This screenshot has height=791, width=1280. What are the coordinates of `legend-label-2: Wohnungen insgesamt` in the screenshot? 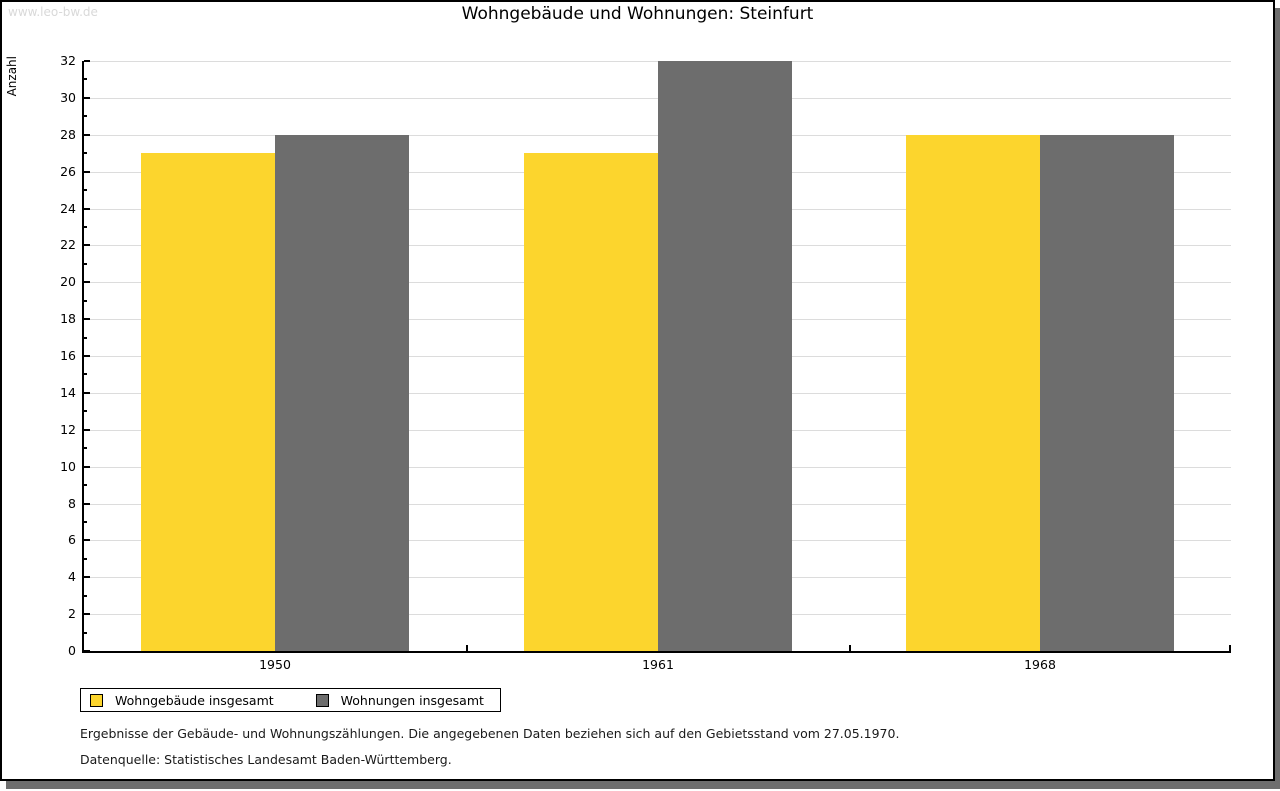 It's located at (412, 700).